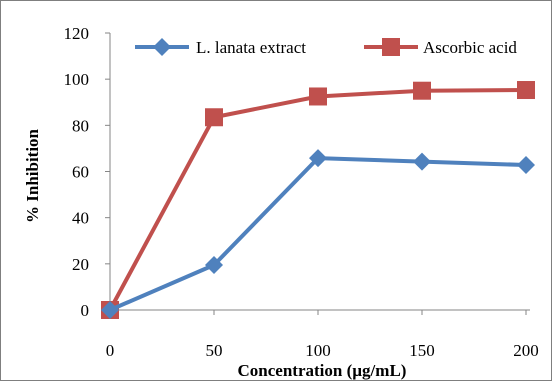 This screenshot has width=552, height=381. I want to click on legend-item-l-lanata-extract: L. lanata extract, so click(220, 47).